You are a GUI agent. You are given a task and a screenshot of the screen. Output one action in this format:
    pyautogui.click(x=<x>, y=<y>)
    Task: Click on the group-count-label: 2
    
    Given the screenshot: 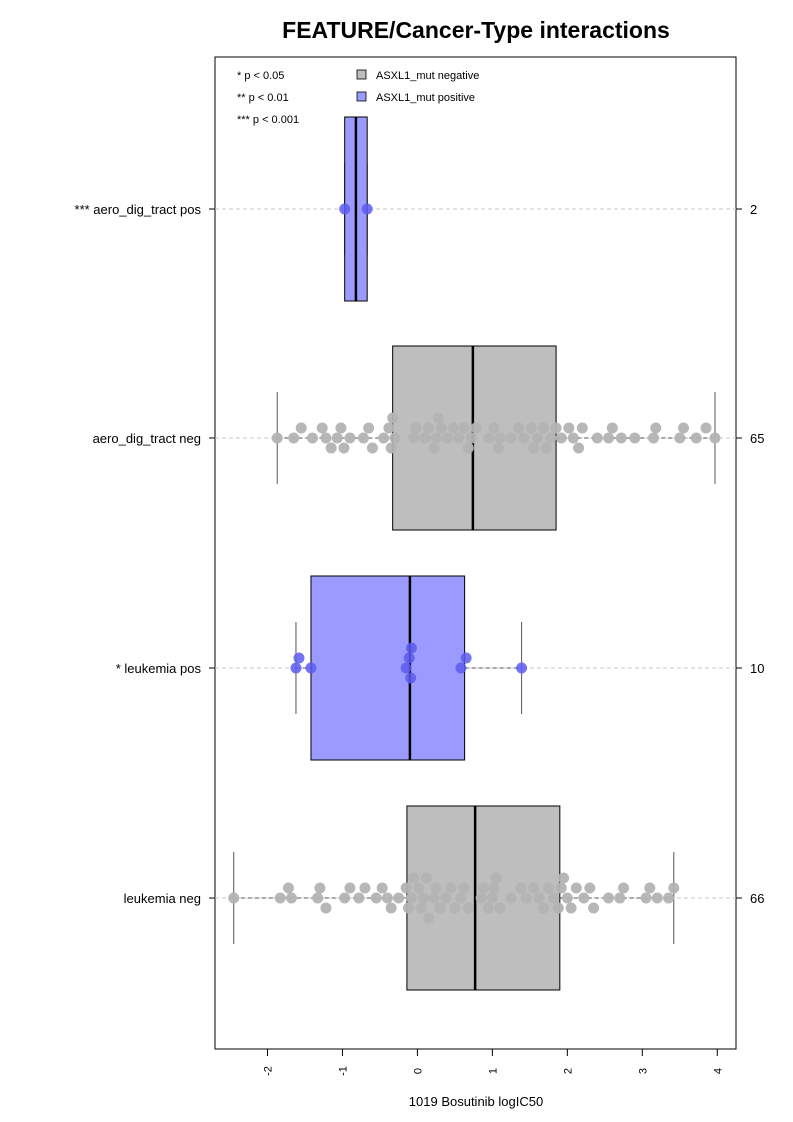 What is the action you would take?
    pyautogui.click(x=753, y=209)
    